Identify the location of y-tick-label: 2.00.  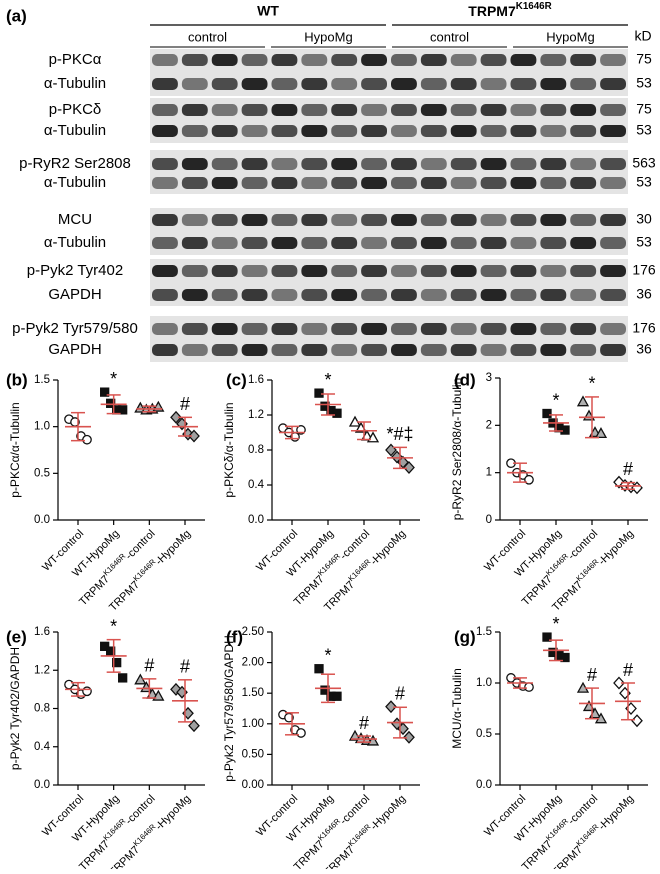
(253, 663).